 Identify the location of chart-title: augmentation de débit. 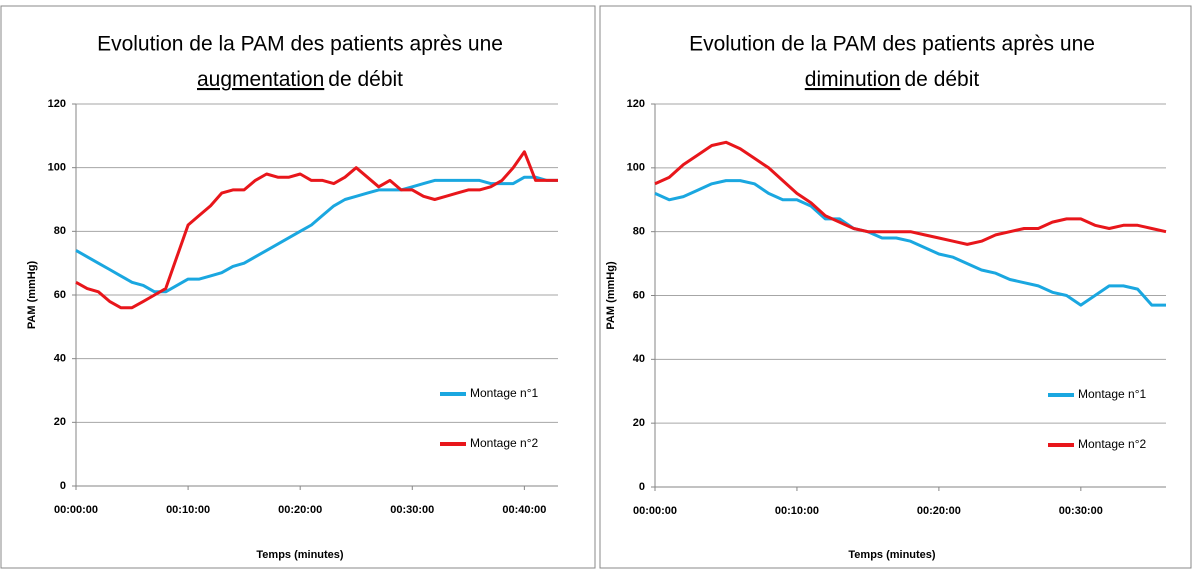
(300, 79).